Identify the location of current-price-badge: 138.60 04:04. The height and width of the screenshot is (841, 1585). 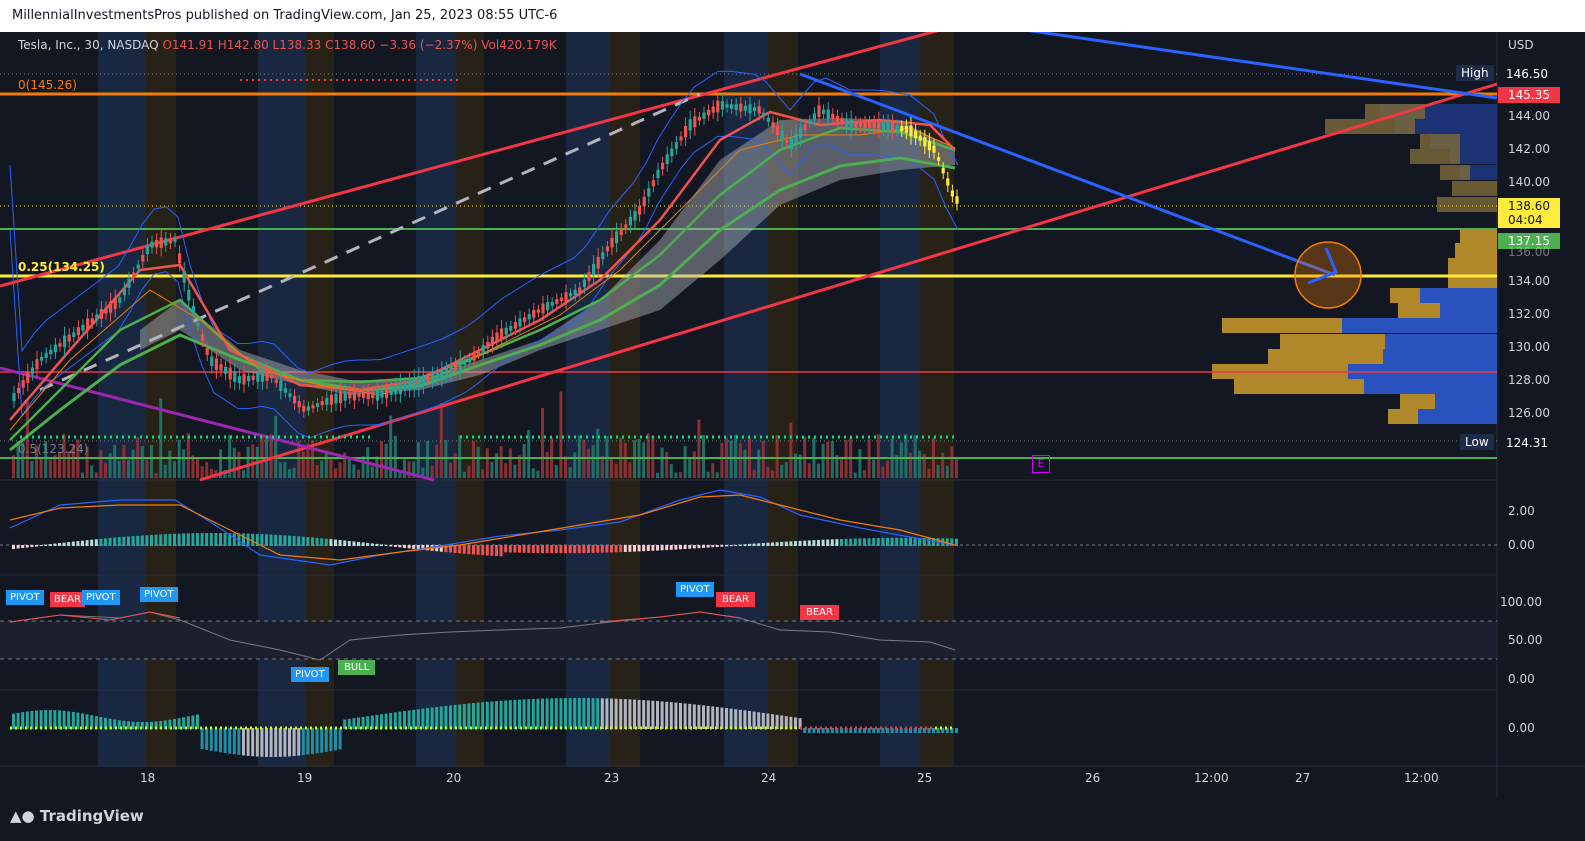
(1529, 213).